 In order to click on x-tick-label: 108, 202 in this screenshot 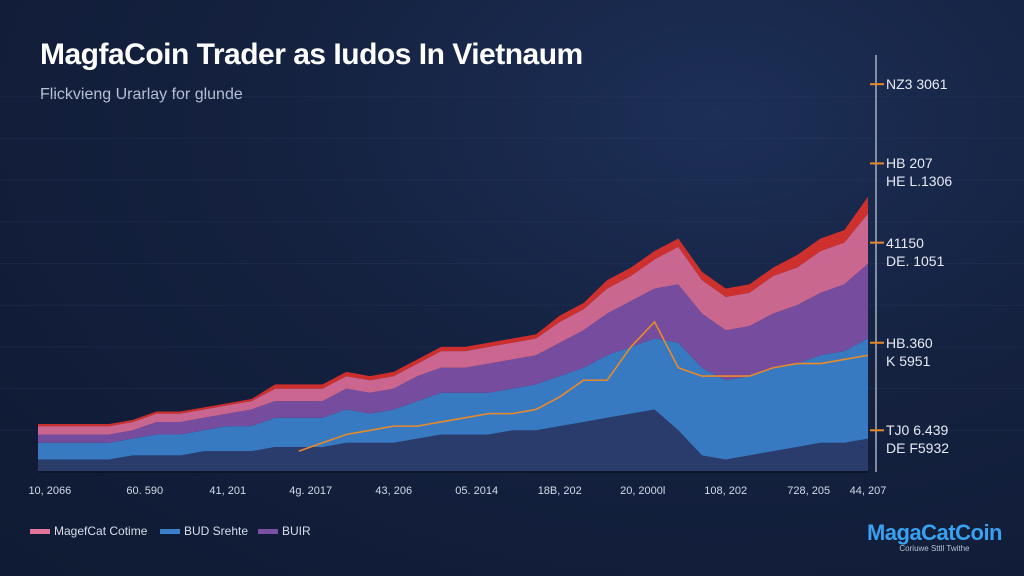, I will do `click(725, 491)`.